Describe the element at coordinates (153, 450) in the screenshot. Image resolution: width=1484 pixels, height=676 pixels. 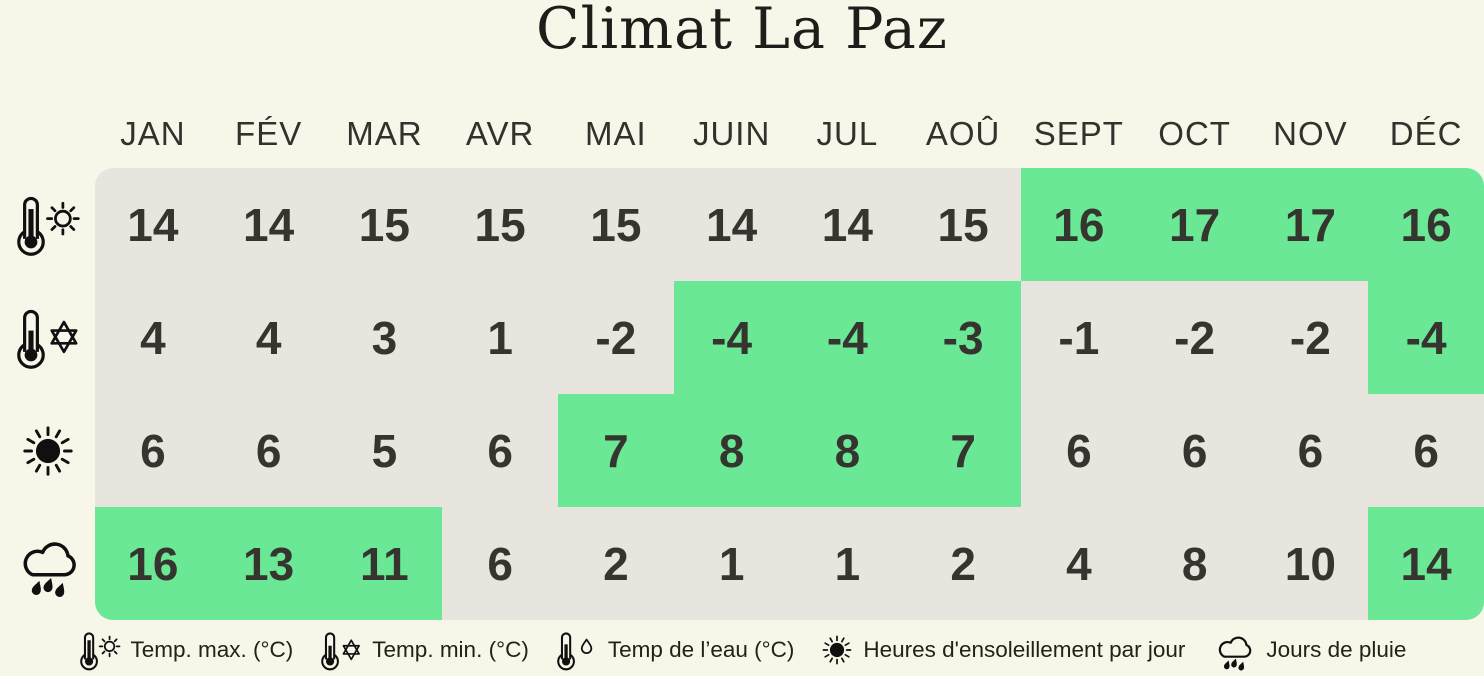
I see `cell-sun-hours-JAN: 6` at that location.